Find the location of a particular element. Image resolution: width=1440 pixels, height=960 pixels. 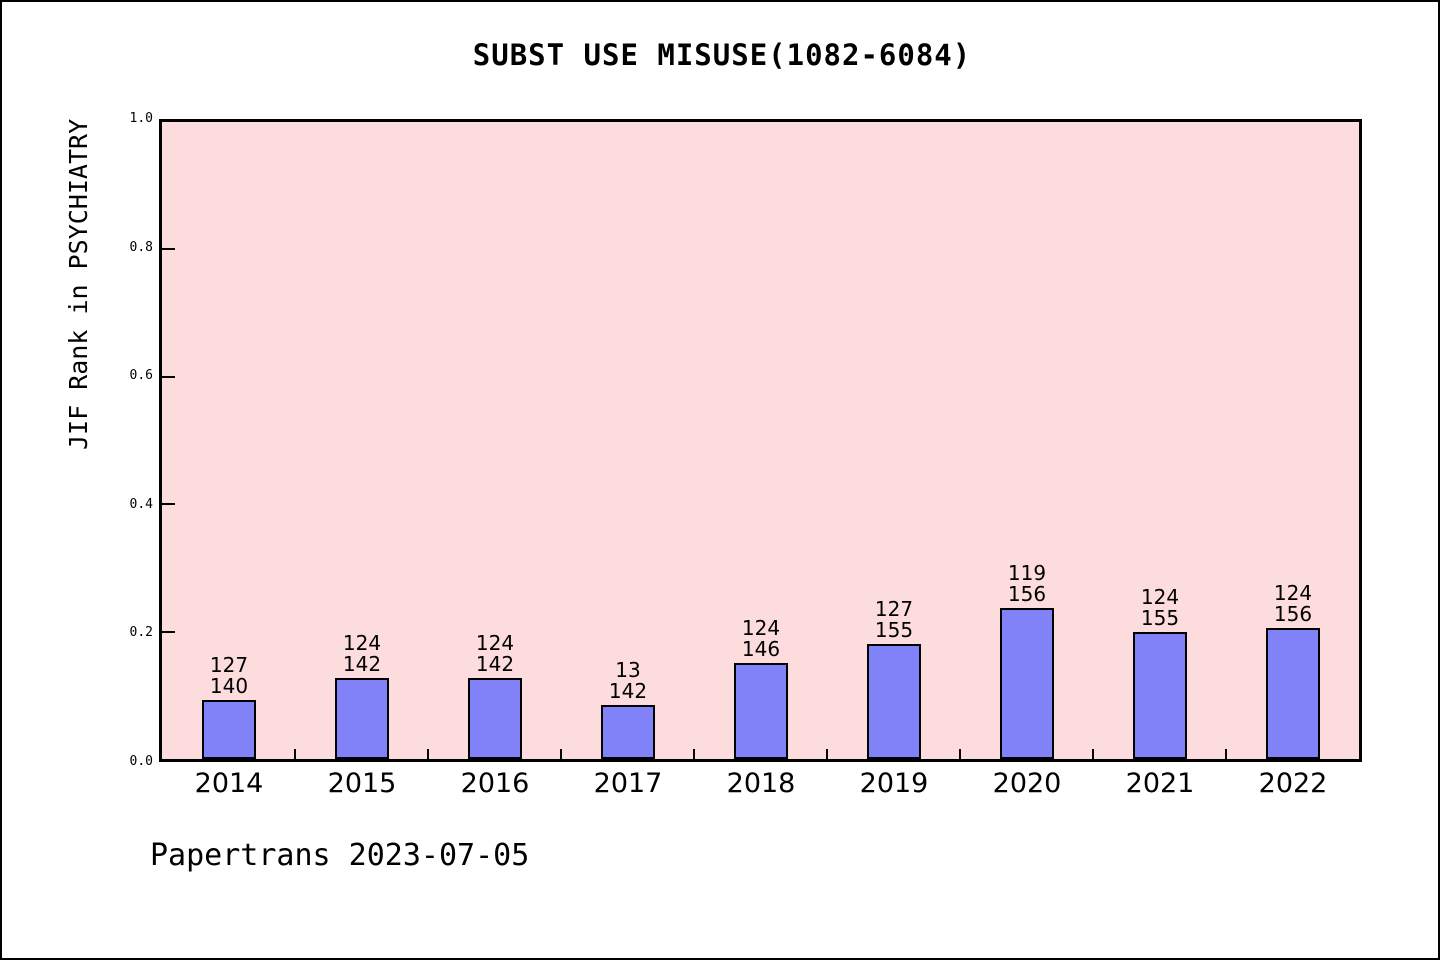

bar-2019 is located at coordinates (894, 701).